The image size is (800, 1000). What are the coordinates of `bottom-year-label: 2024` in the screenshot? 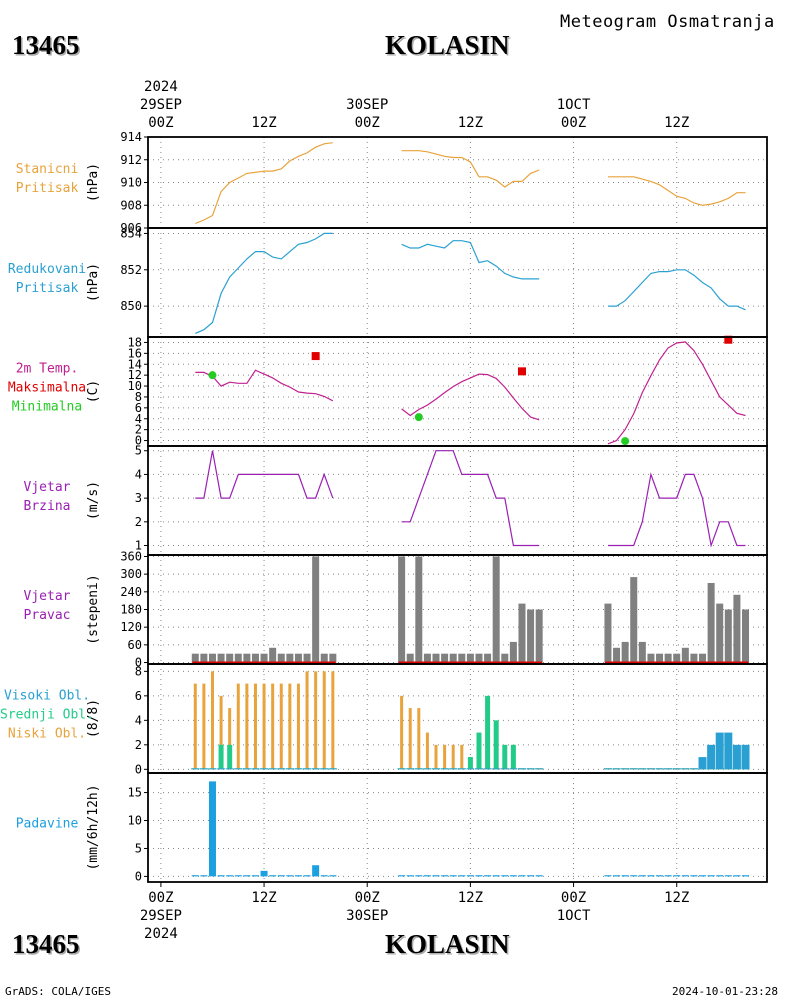 It's located at (161, 934).